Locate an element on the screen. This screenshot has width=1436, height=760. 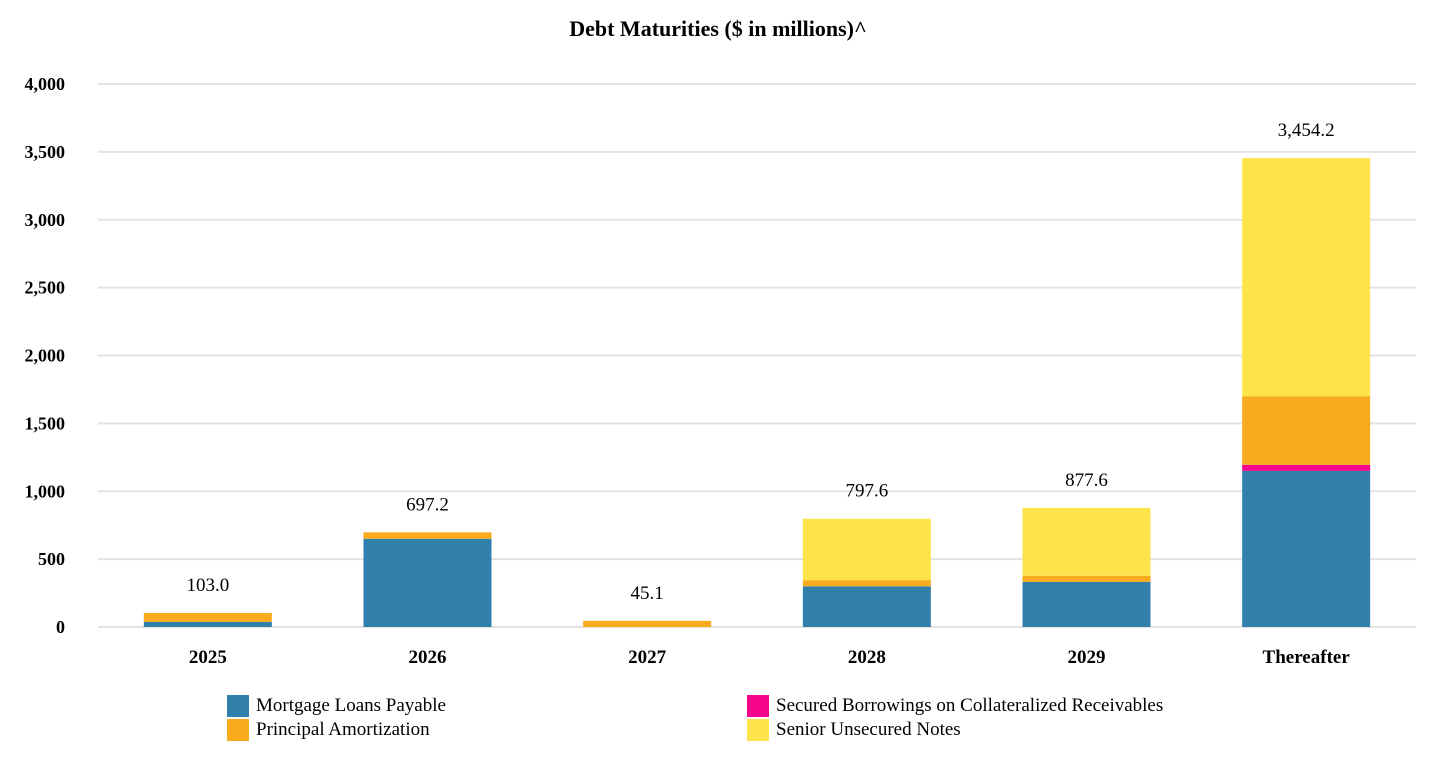
data-label: 103.0 is located at coordinates (207, 585).